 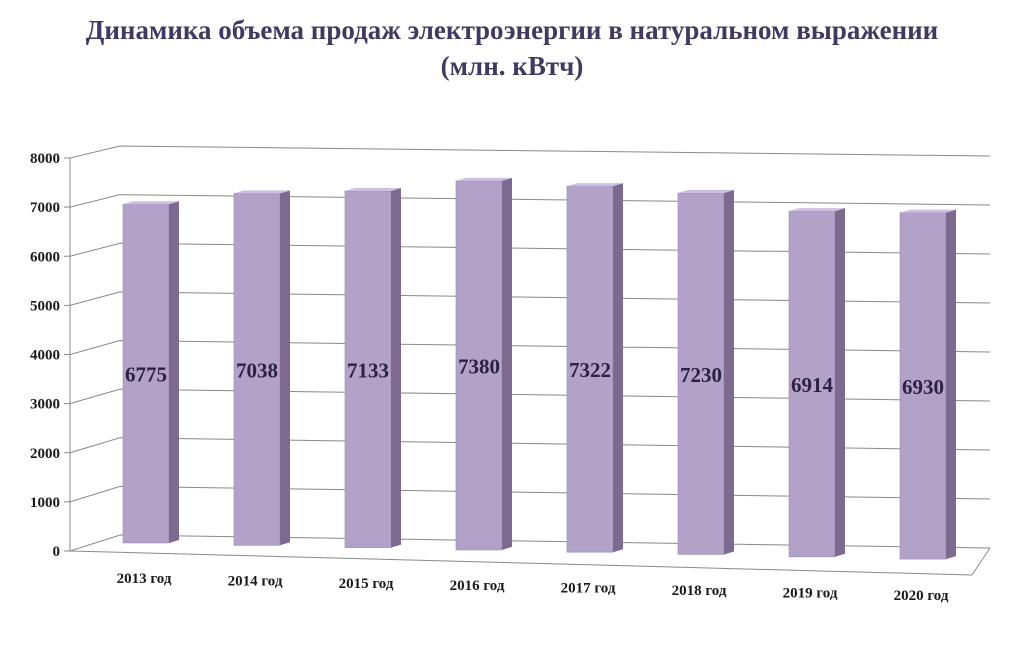 What do you see at coordinates (368, 370) in the screenshot?
I see `data-label: 7133` at bounding box center [368, 370].